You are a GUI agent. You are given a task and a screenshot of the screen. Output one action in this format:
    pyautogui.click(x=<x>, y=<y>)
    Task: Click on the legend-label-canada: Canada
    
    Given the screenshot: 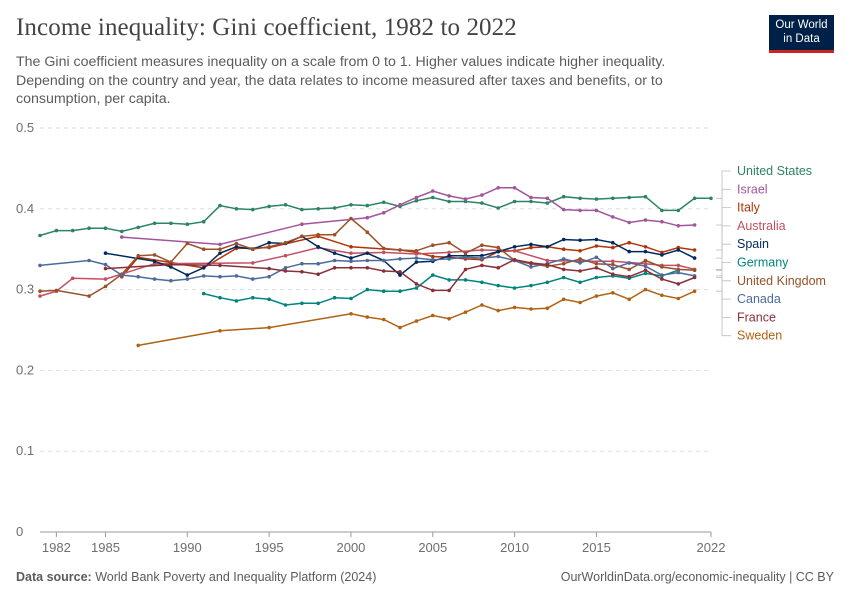 What is the action you would take?
    pyautogui.click(x=759, y=299)
    